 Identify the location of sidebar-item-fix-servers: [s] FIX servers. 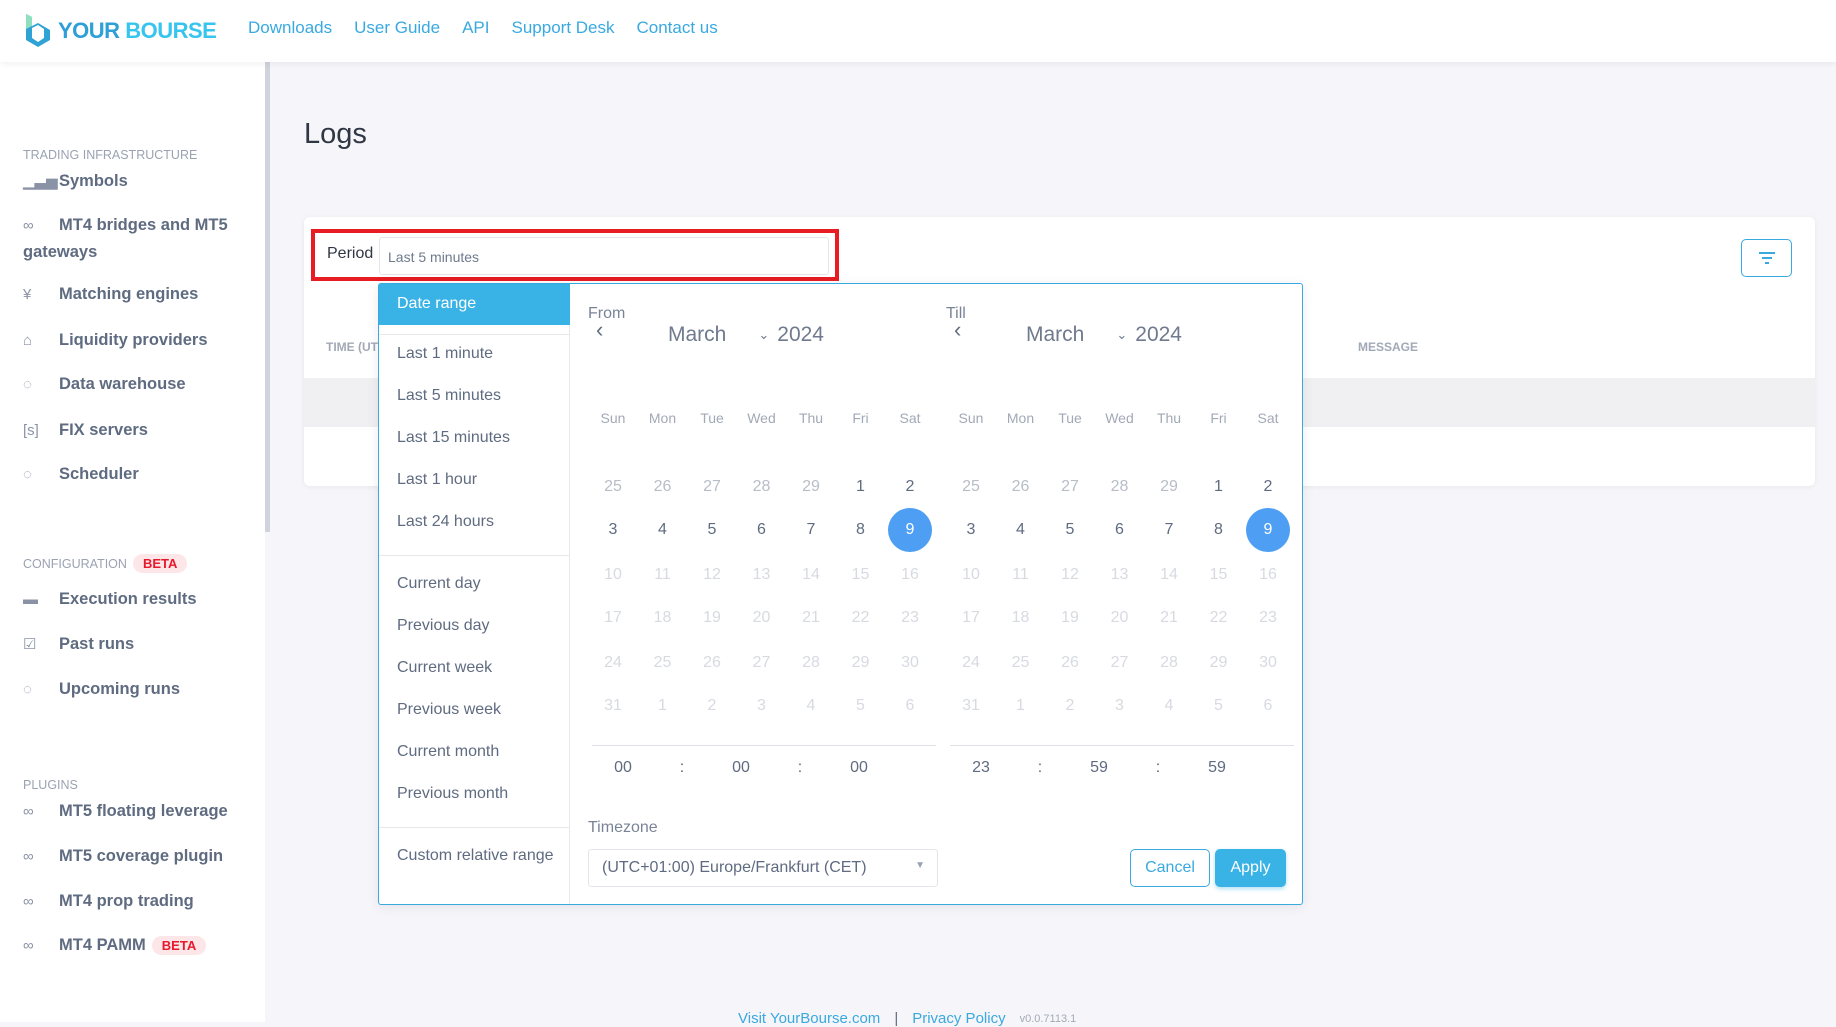
(135, 430).